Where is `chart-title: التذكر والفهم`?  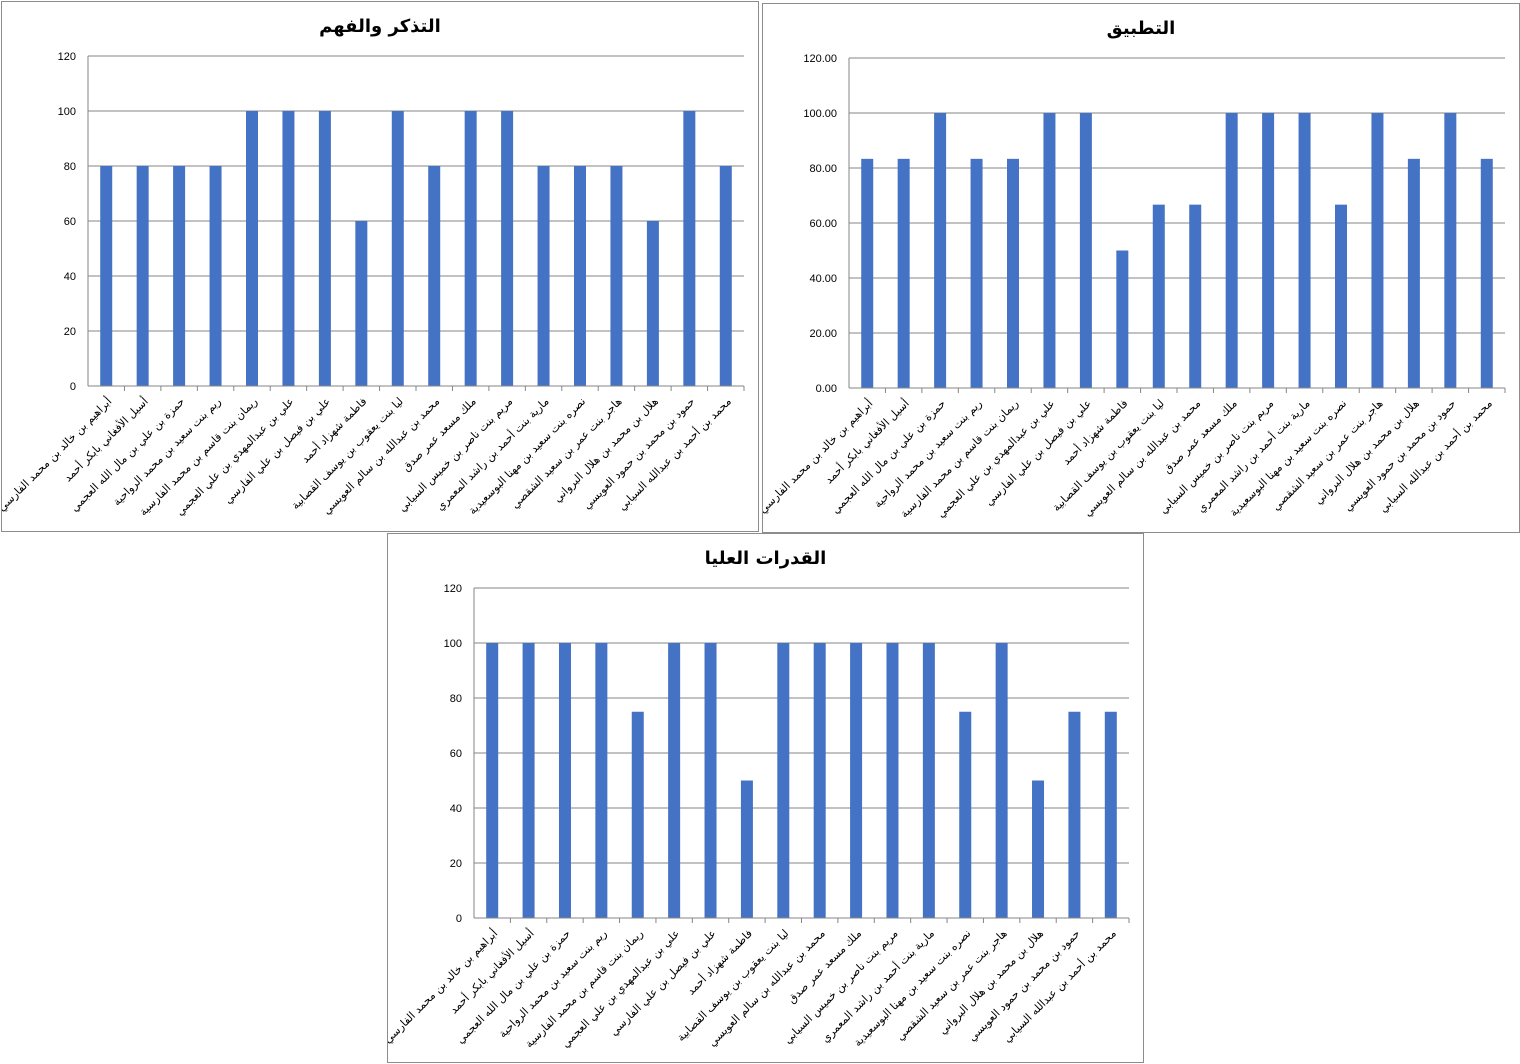 chart-title: التذكر والفهم is located at coordinates (380, 26).